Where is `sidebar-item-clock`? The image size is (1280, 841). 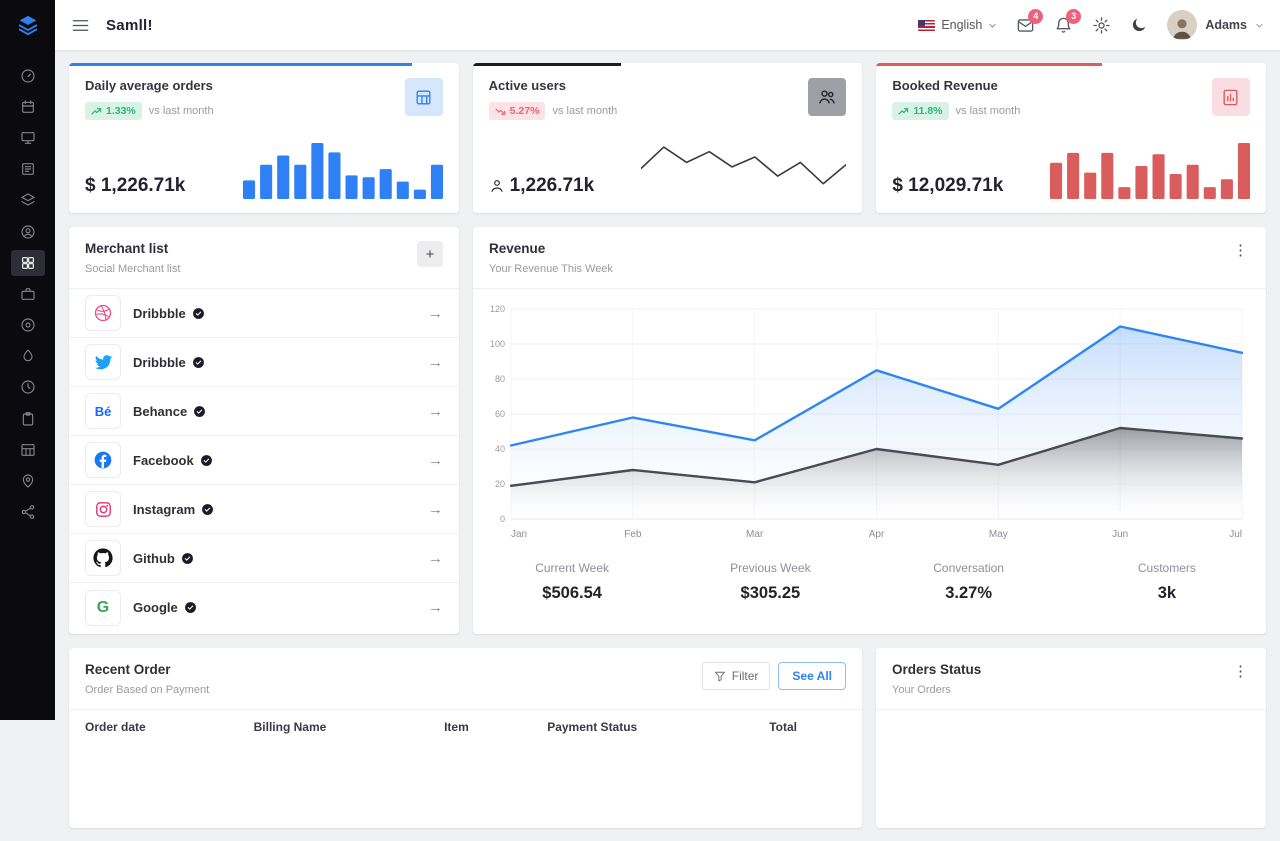 sidebar-item-clock is located at coordinates (28, 387).